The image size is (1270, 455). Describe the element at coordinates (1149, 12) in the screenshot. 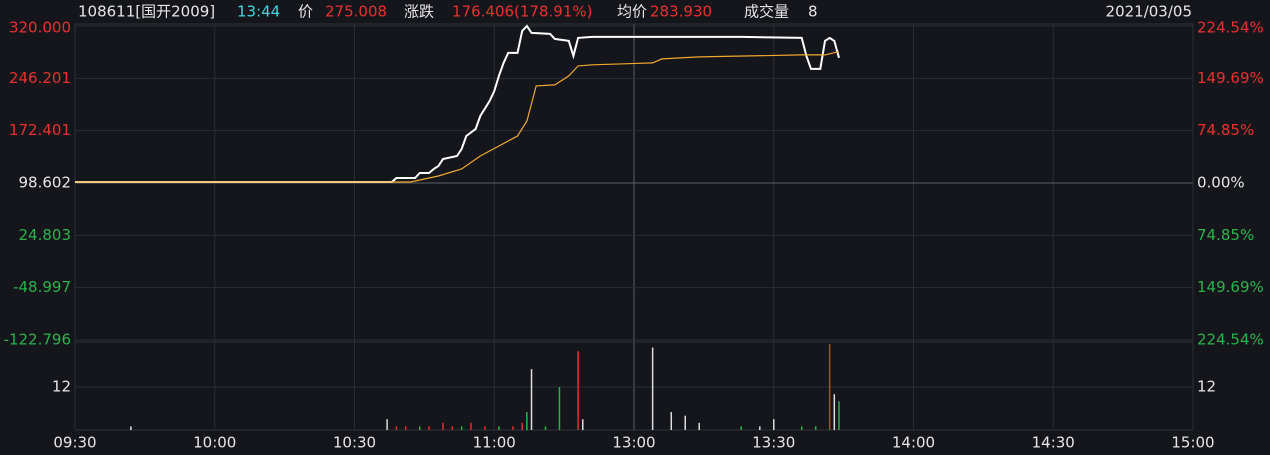

I see `date: 2021/03/05` at that location.